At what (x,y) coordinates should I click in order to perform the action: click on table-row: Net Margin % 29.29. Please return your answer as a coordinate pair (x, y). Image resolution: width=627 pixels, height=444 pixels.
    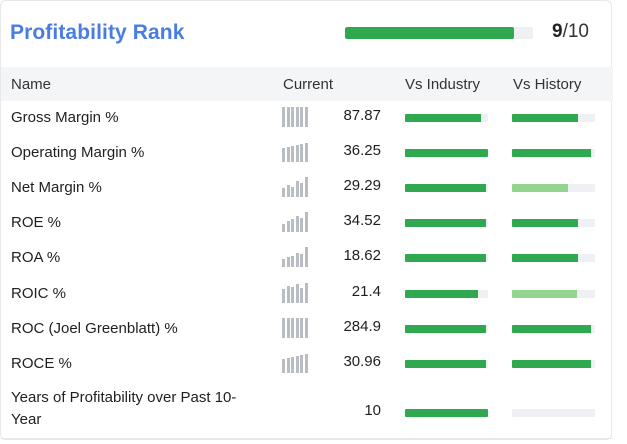
    Looking at the image, I should click on (307, 190).